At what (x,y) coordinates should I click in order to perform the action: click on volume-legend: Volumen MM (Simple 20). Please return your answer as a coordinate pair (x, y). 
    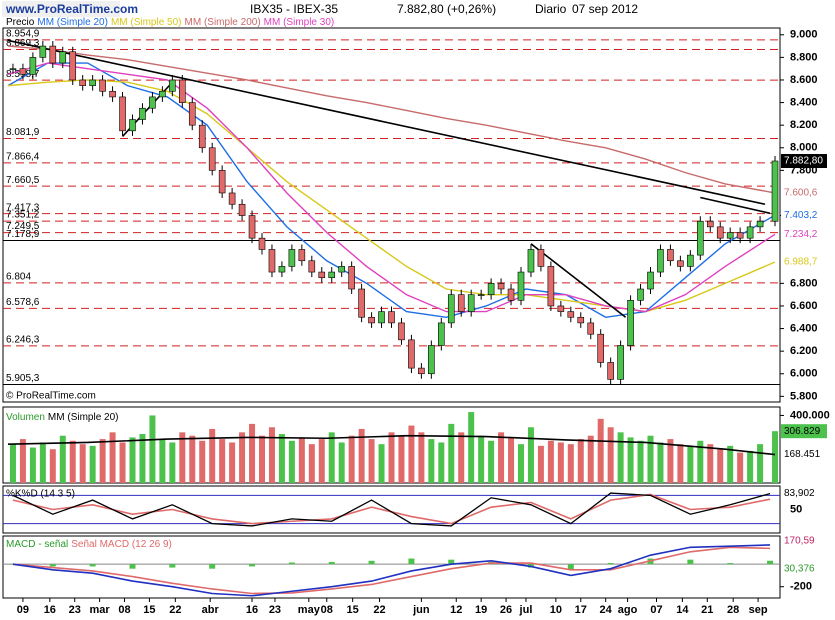
    Looking at the image, I should click on (62, 417).